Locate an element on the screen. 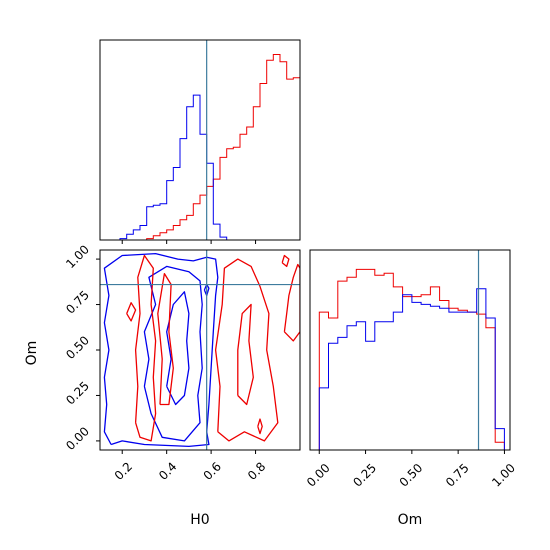 This screenshot has height=550, width=550. scatter-ytick-label-1: 0.25 is located at coordinates (77, 393).